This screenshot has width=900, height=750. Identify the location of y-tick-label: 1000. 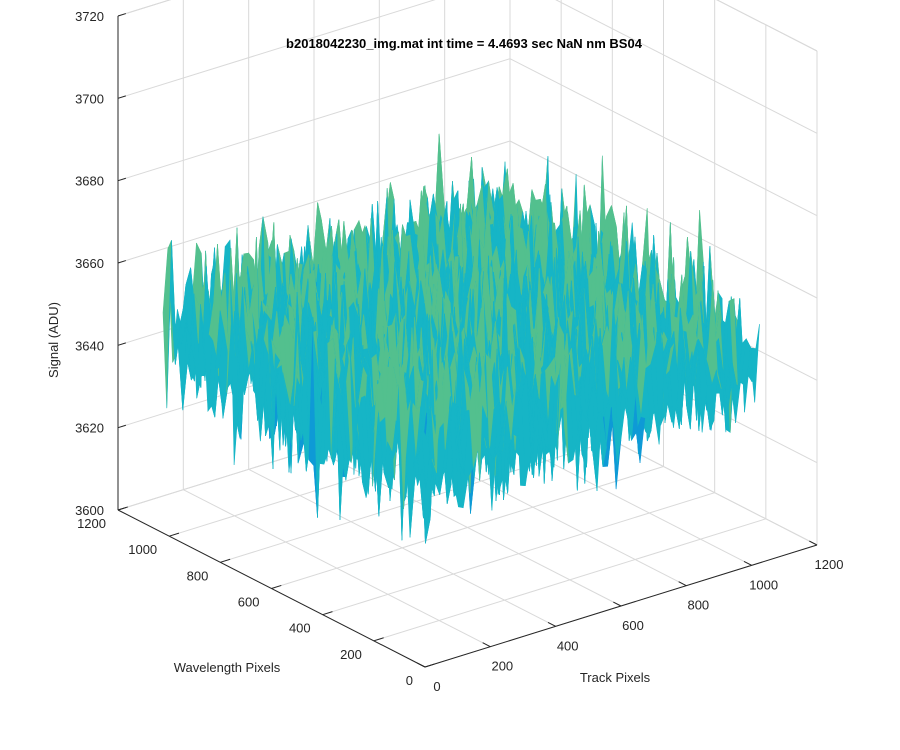
(142, 549).